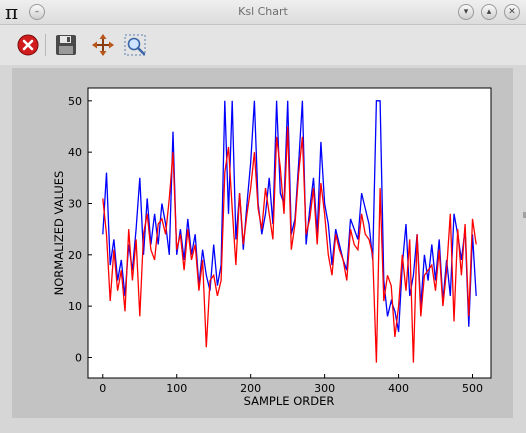  I want to click on pi-icon: π, so click(12, 12).